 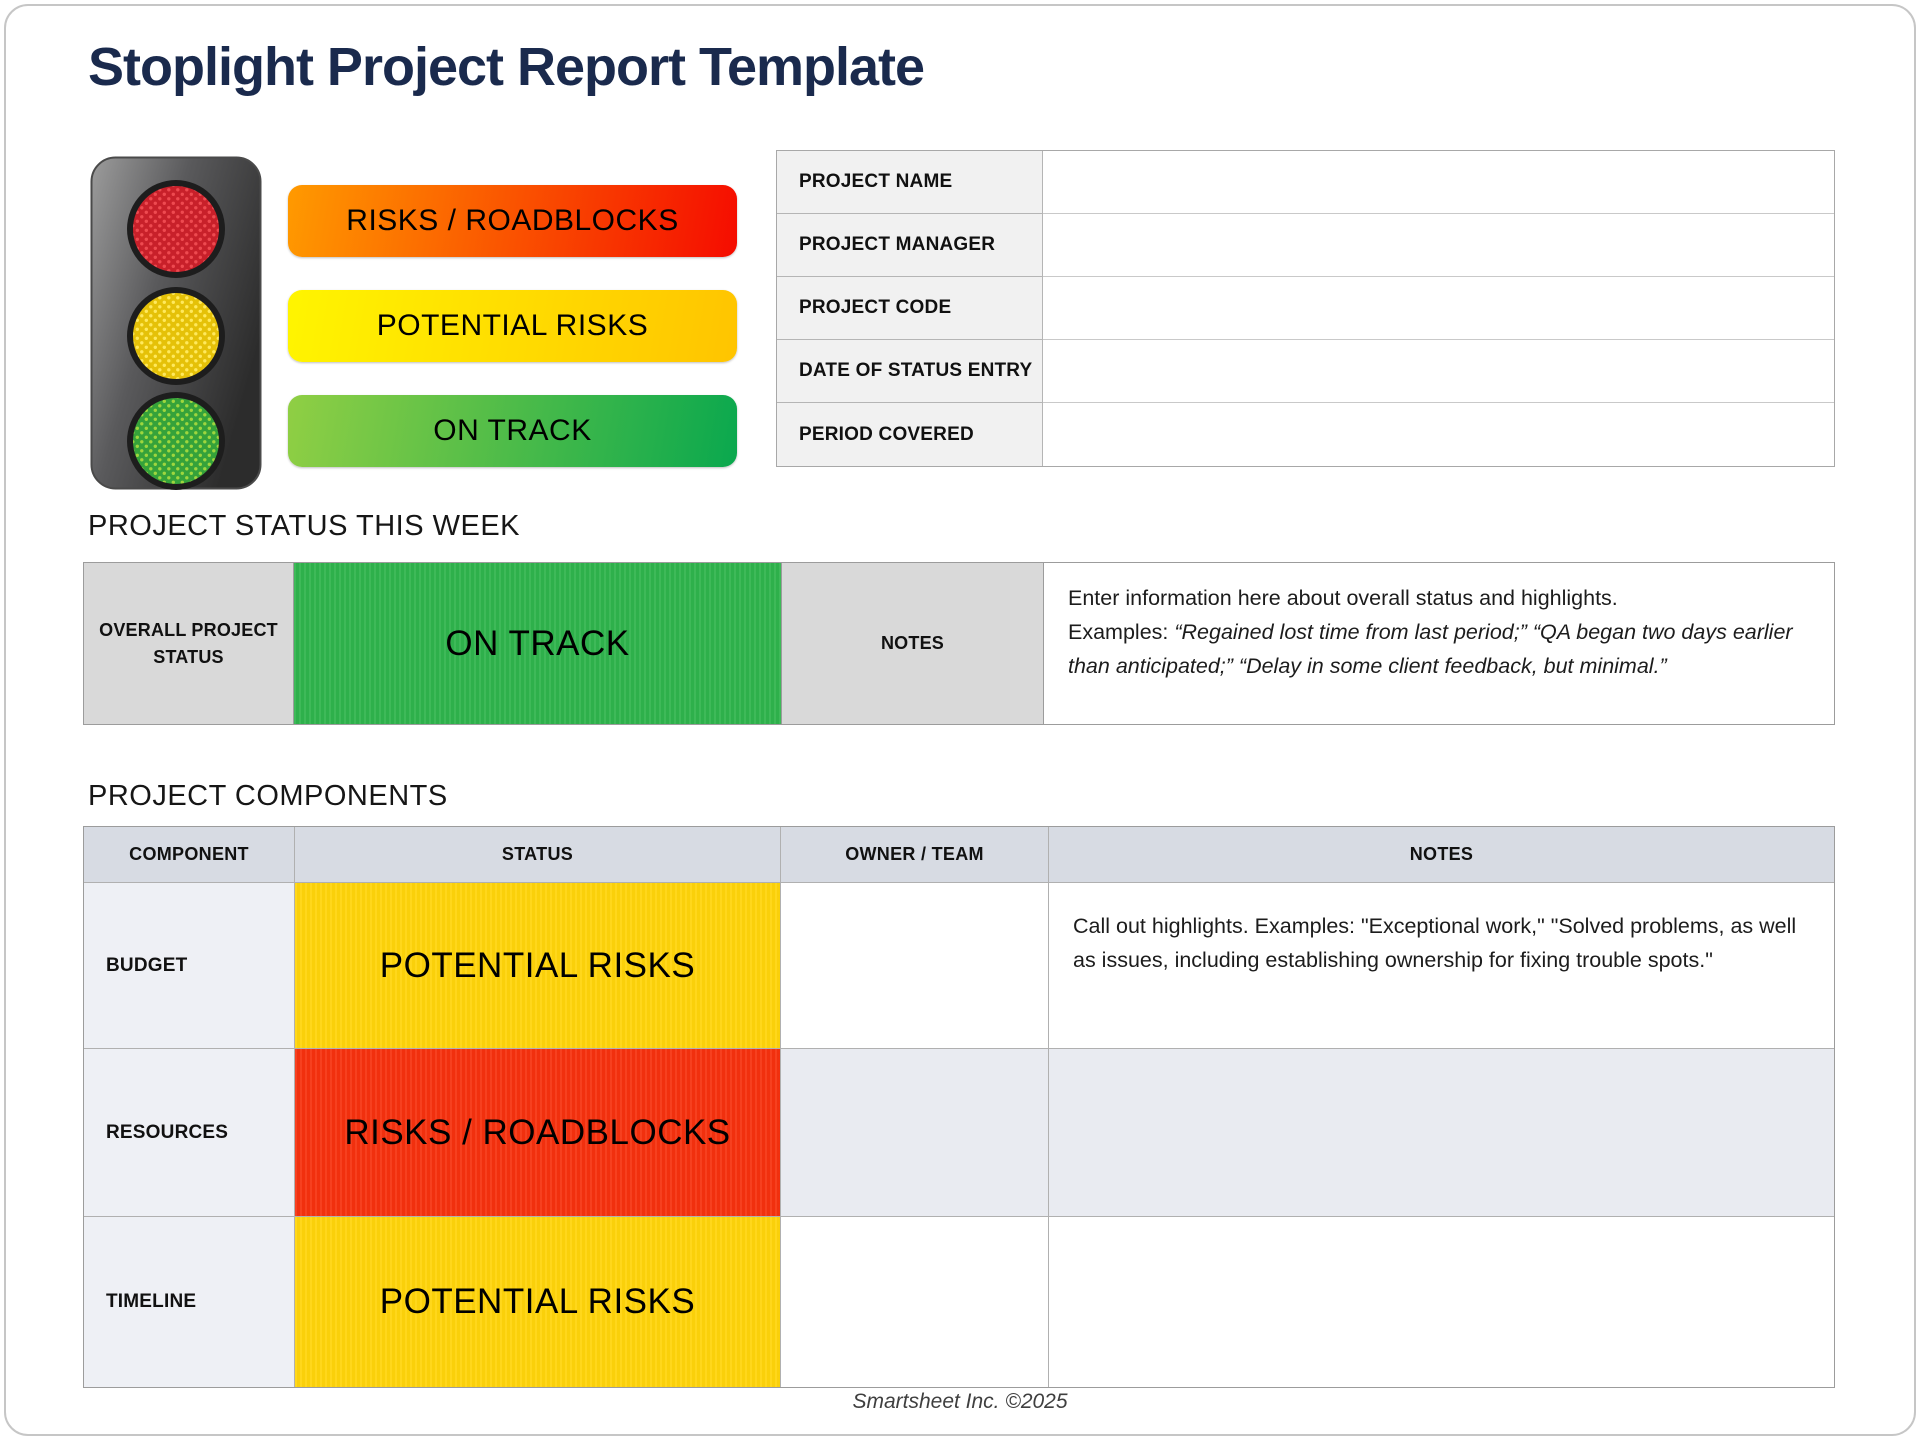 What do you see at coordinates (1441, 1133) in the screenshot?
I see `resources-notes-cell` at bounding box center [1441, 1133].